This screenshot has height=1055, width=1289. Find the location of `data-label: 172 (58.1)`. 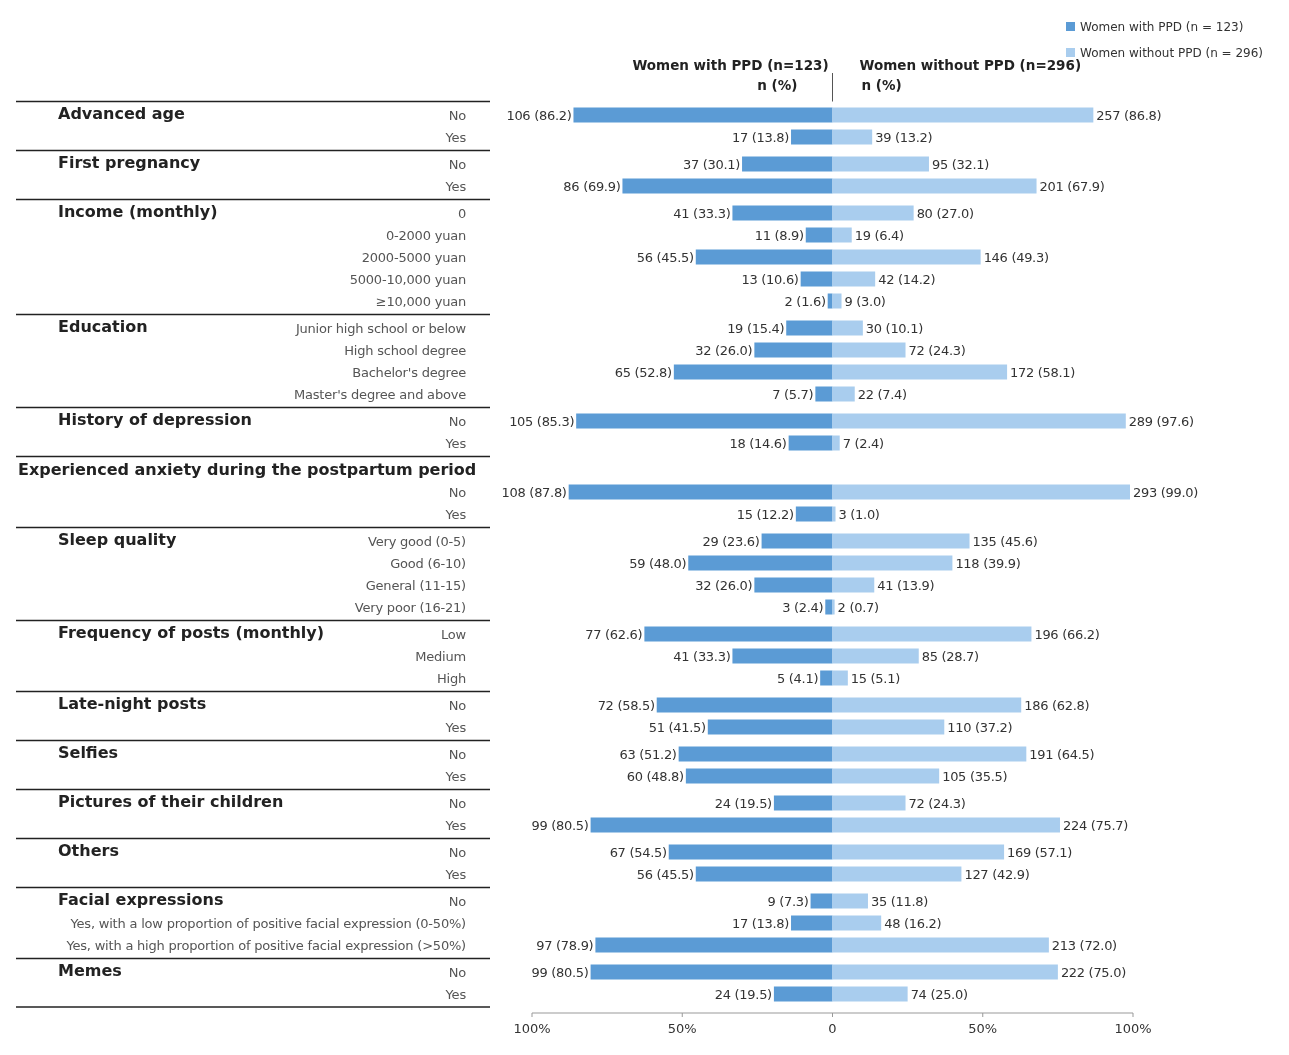

data-label: 172 (58.1) is located at coordinates (1043, 372).